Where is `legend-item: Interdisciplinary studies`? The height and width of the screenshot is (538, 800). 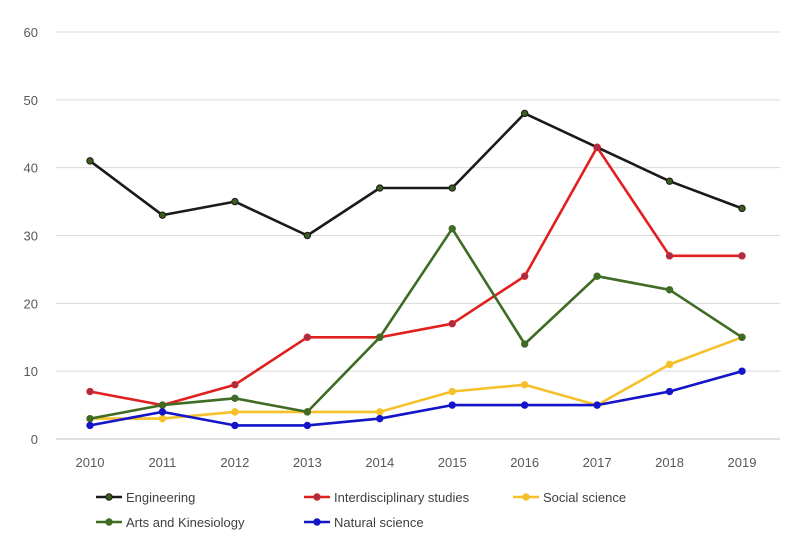
legend-item: Interdisciplinary studies is located at coordinates (387, 497).